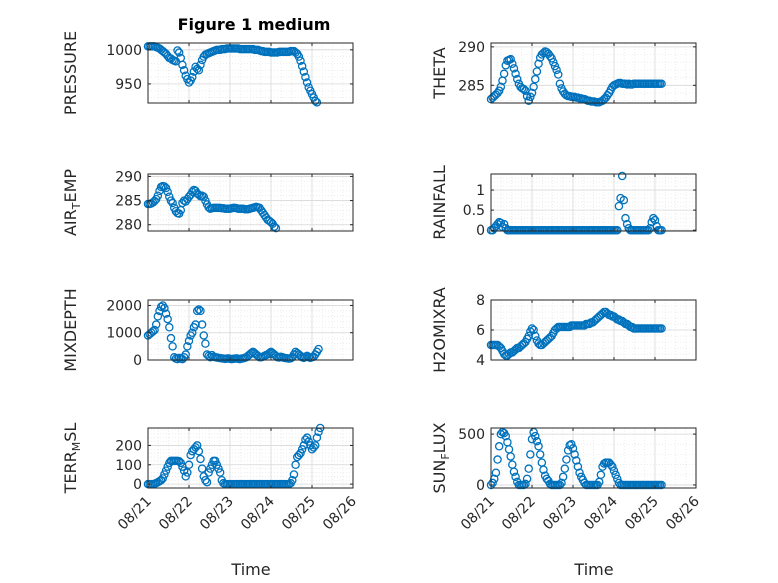 The image size is (778, 583). I want to click on axes-1: 950 1000 PRESSURE, so click(207, 73).